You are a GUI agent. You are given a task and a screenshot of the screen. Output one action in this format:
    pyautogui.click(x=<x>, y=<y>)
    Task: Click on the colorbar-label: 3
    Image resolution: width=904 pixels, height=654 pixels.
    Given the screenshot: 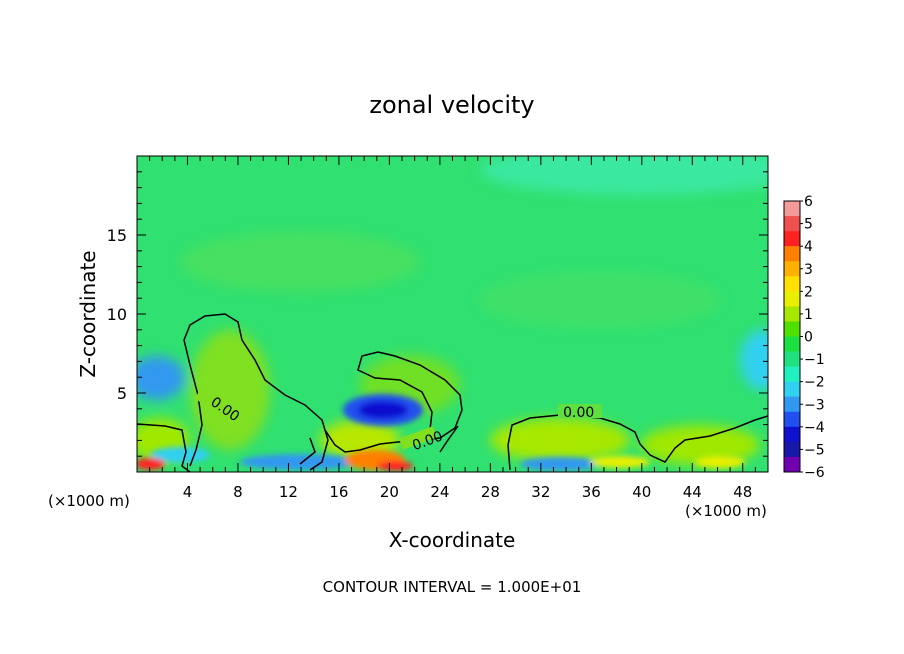 What is the action you would take?
    pyautogui.click(x=808, y=270)
    